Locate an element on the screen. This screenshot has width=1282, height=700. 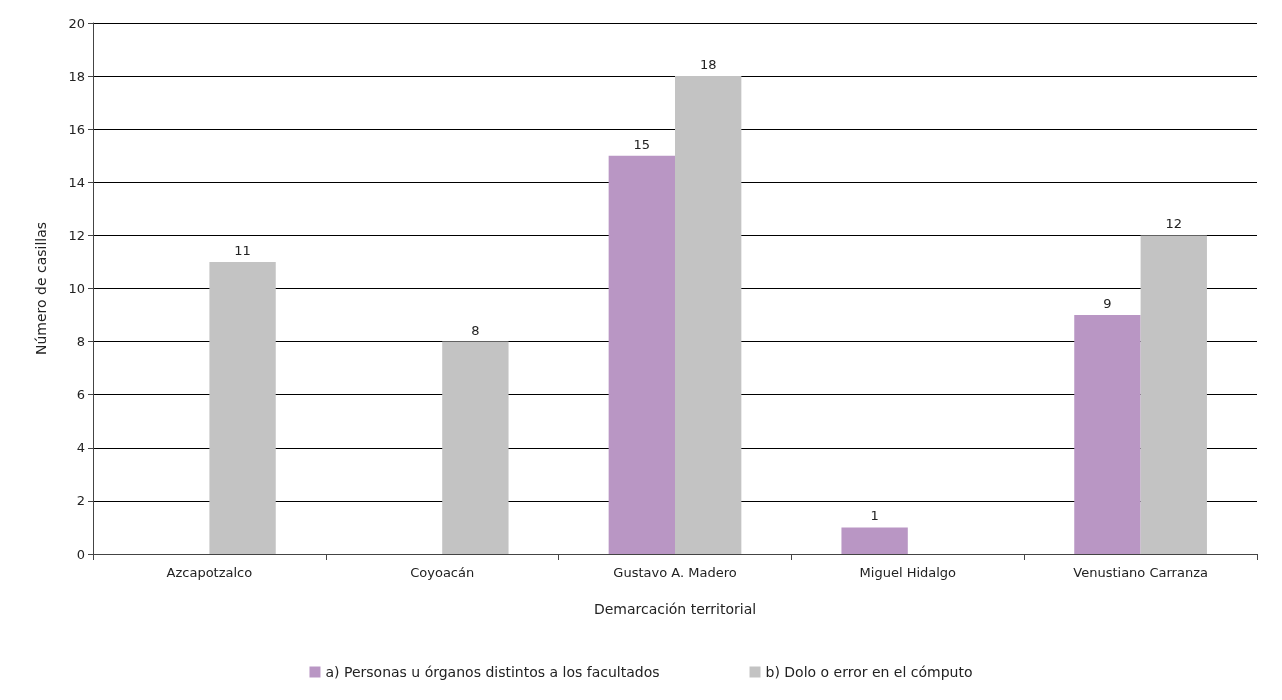
x-tick-label: Miguel Hidalgo is located at coordinates (908, 572).